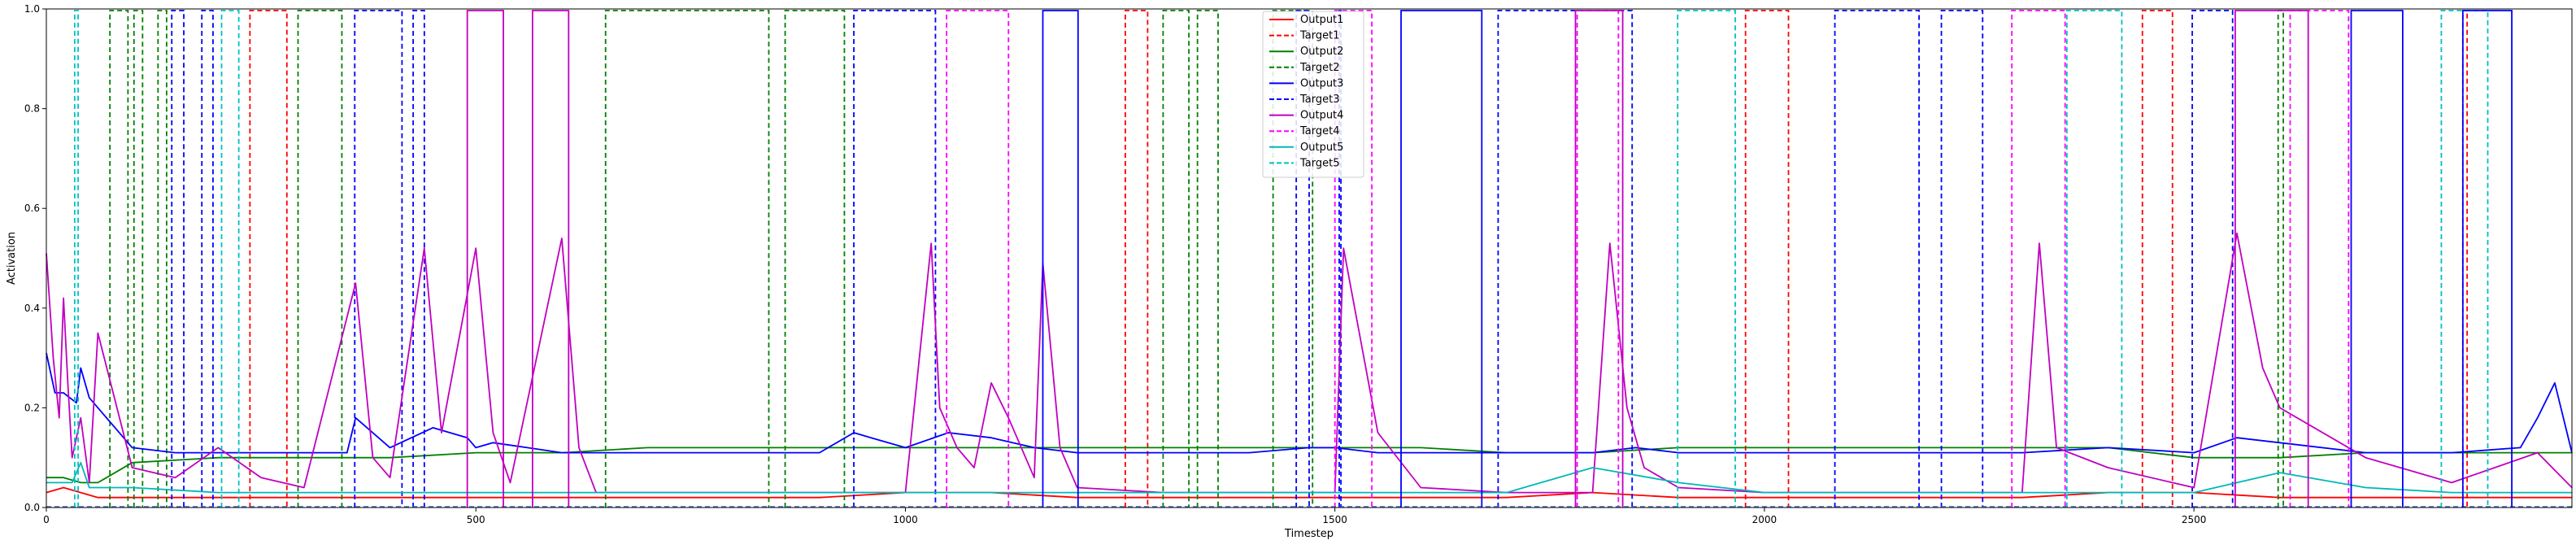 The height and width of the screenshot is (549, 2576). What do you see at coordinates (32, 407) in the screenshot?
I see `y-tick-label: 0.2` at bounding box center [32, 407].